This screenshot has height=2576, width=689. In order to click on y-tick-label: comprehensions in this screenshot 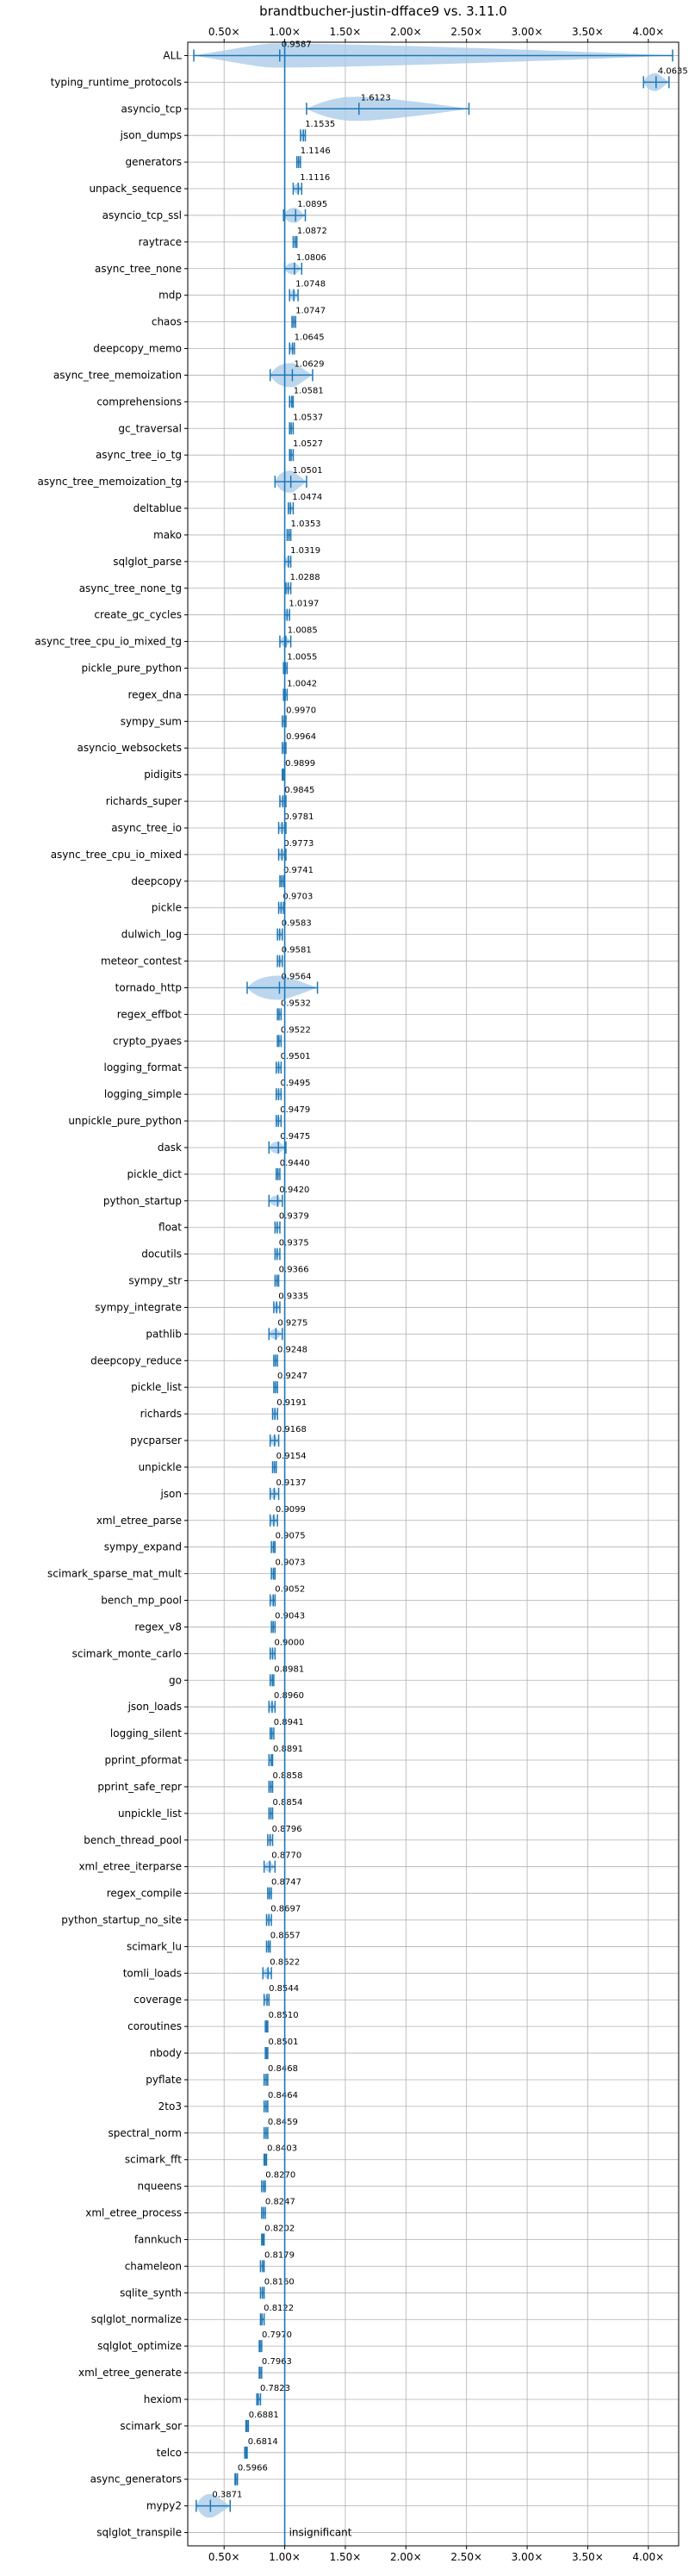, I will do `click(139, 402)`.